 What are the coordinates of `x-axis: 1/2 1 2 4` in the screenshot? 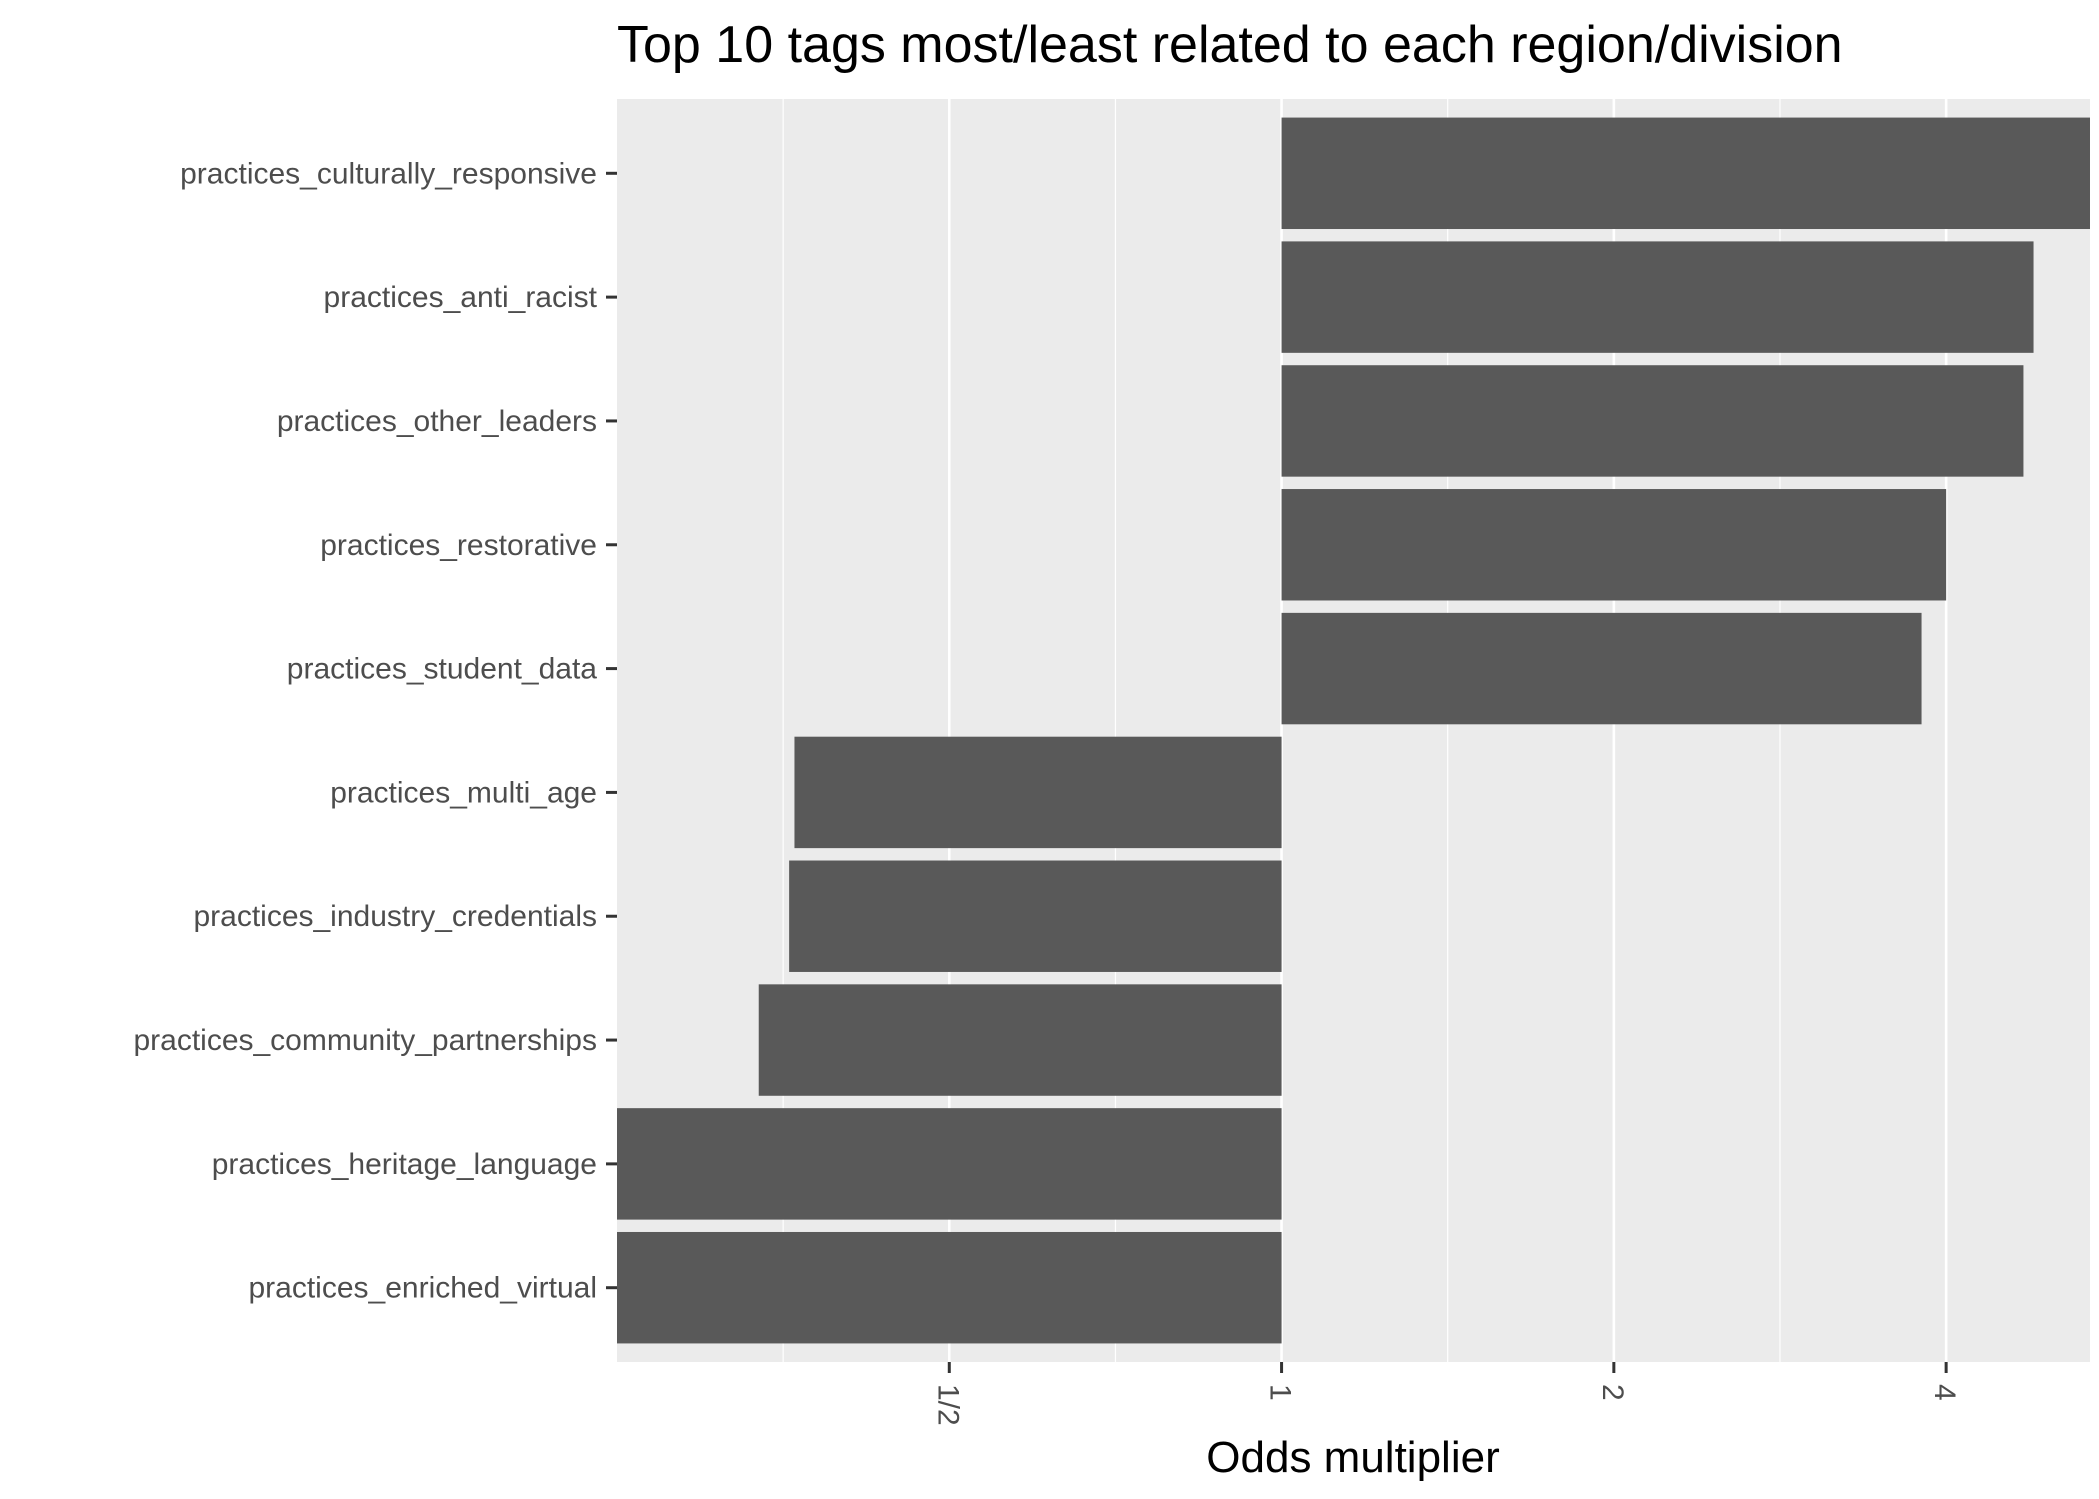 It's located at (1446, 1394).